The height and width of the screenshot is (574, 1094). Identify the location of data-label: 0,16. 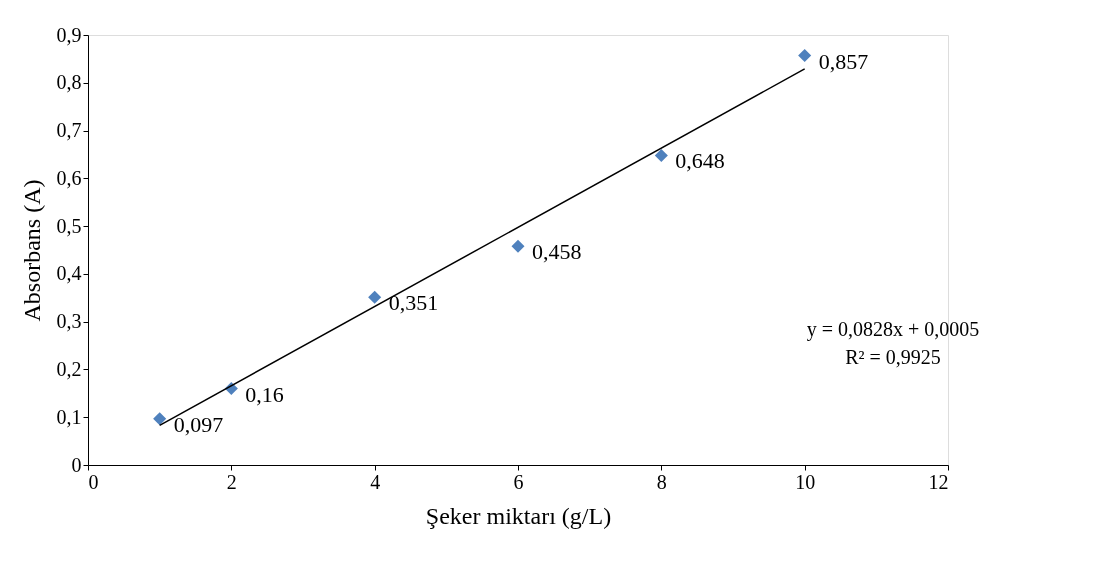
(264, 394).